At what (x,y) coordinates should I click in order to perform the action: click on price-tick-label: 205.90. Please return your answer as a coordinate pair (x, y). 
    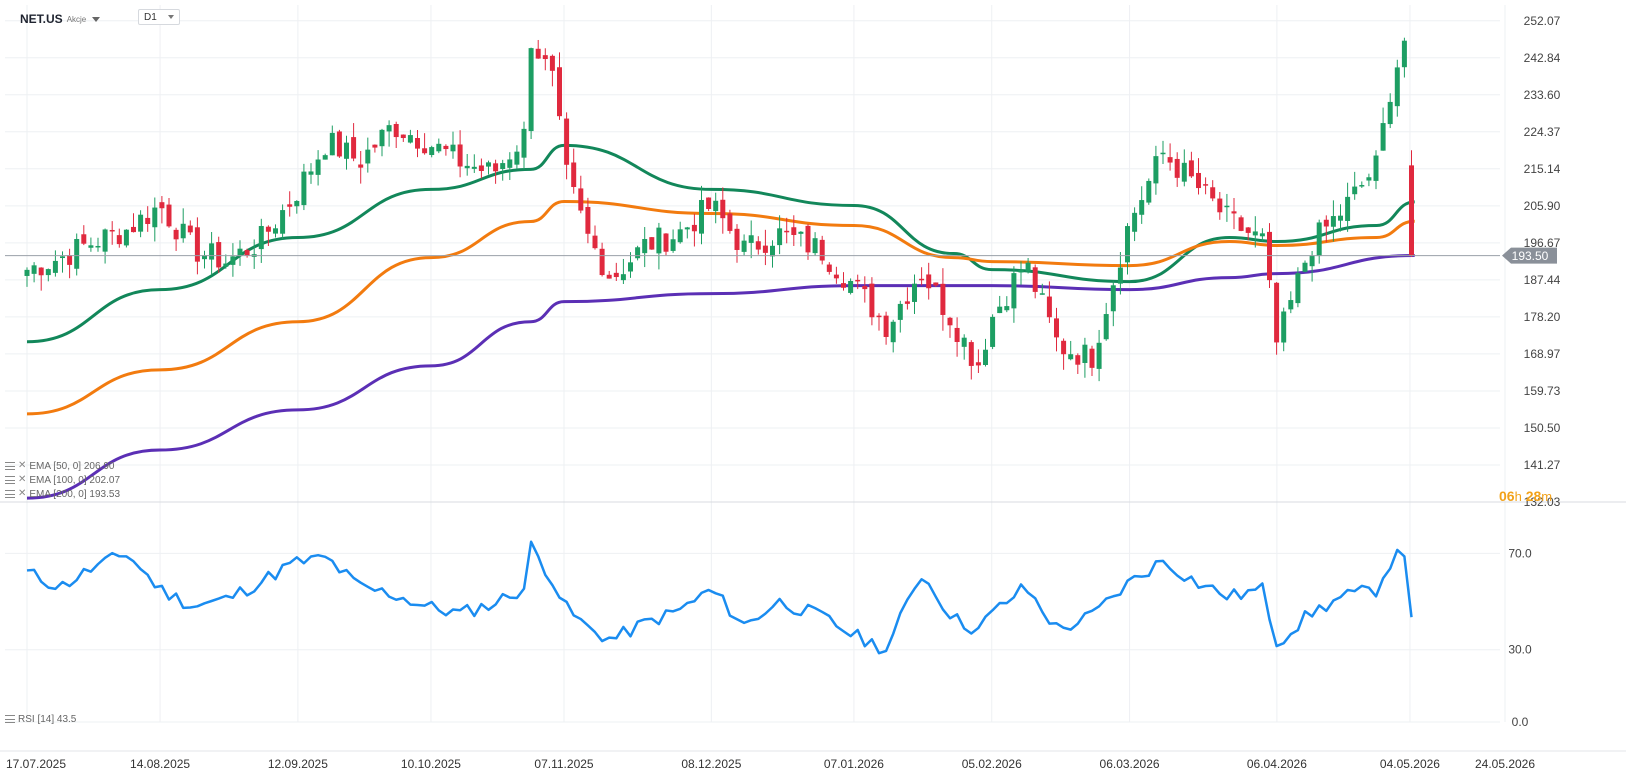
    Looking at the image, I should click on (1542, 206).